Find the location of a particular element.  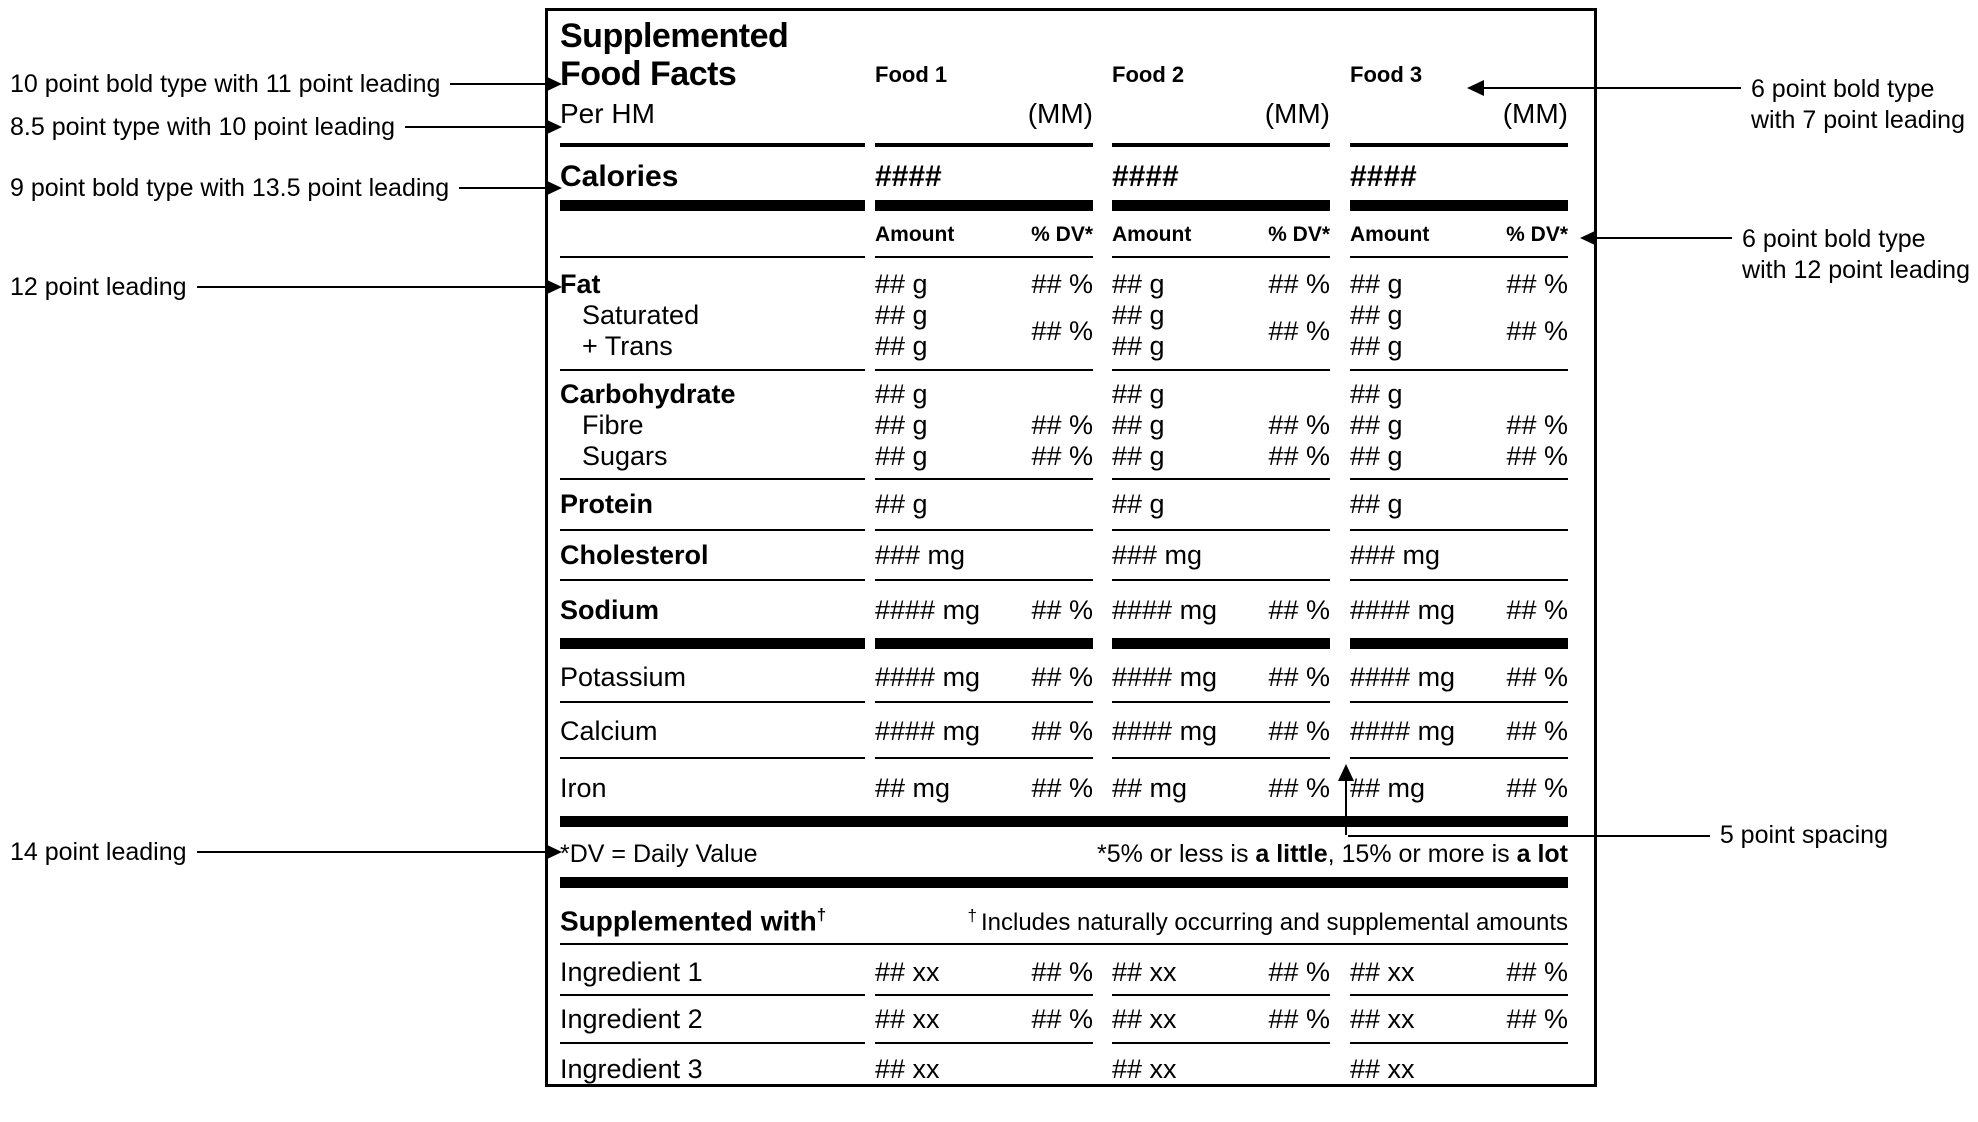

nutrient-row-protein: Protein ## g ## g ## g is located at coordinates (981, 504).